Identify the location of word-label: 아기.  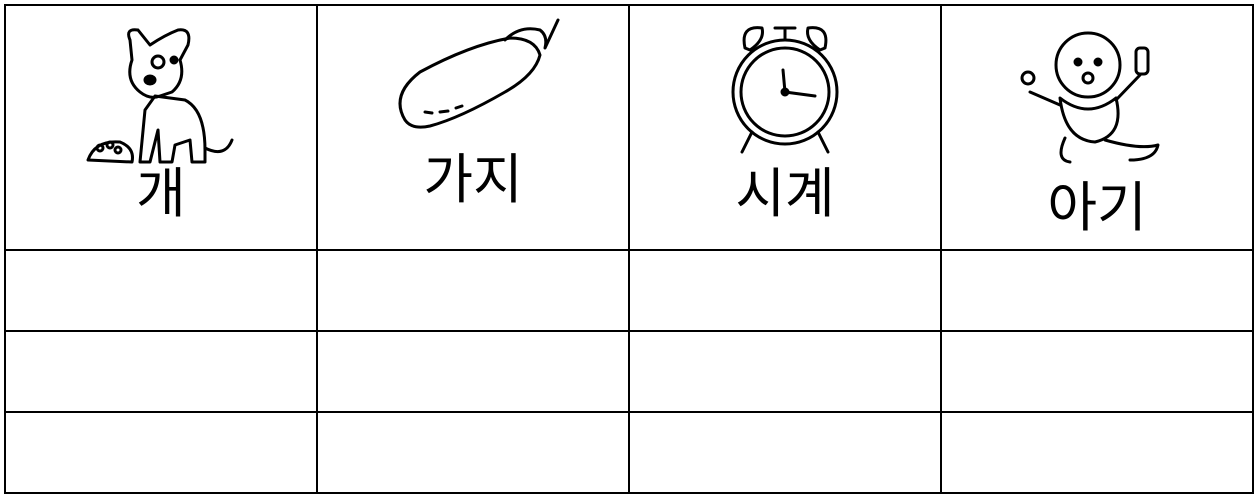
(1096, 207).